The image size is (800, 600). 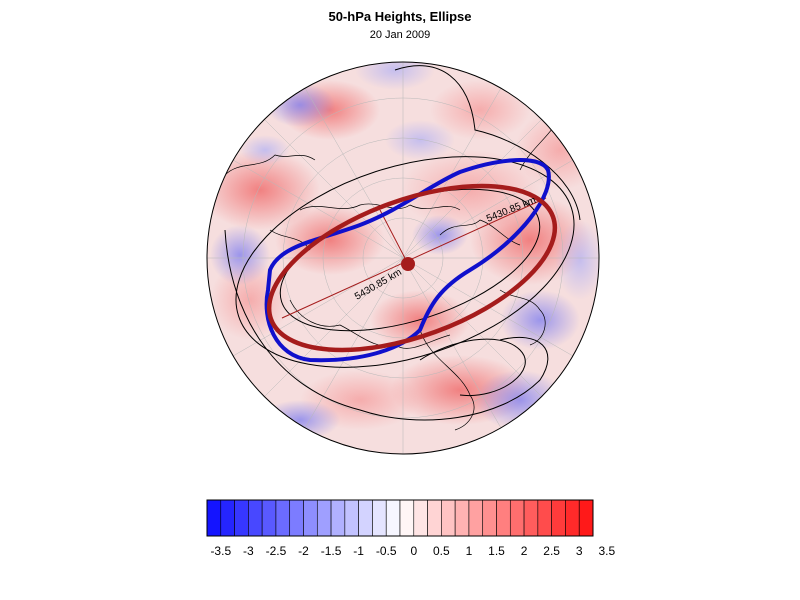 I want to click on colorbar-tick-label: -0.5, so click(x=386, y=551).